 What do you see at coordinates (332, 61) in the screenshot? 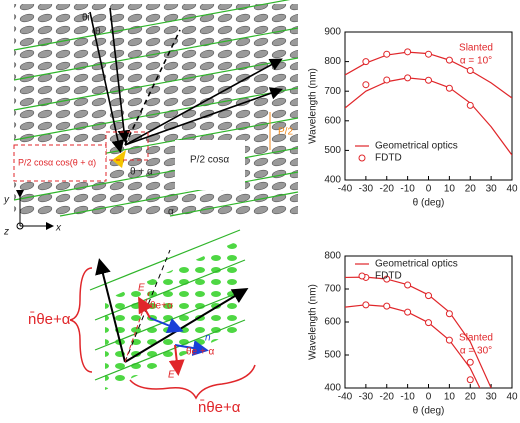
I see `y-tick-label: 800` at bounding box center [332, 61].